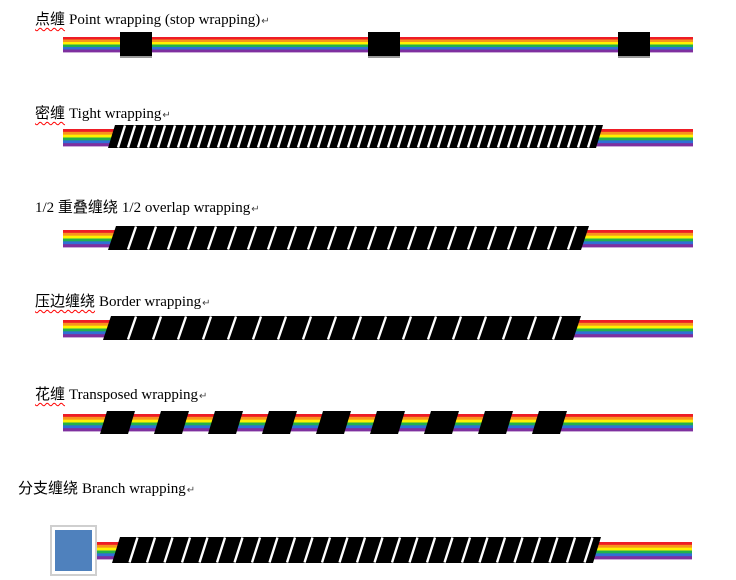  I want to click on border-wrapping-label: 压边缠绕 Border wrapping↵, so click(122, 303).